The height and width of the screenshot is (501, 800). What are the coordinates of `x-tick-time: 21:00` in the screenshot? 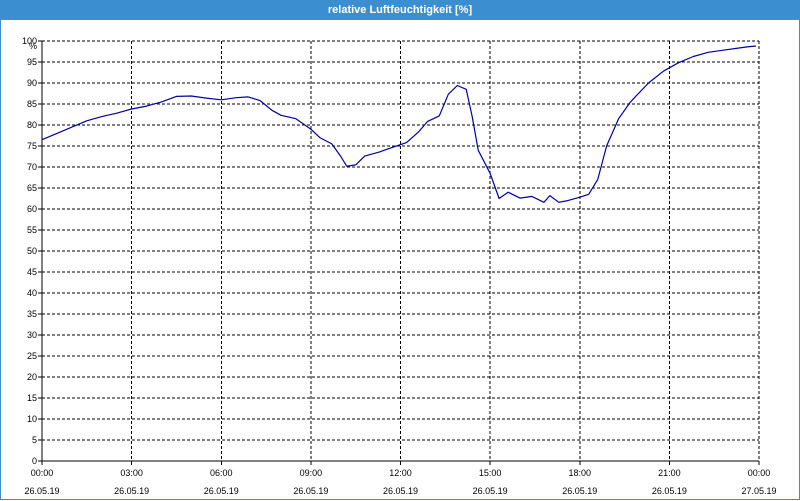 It's located at (669, 473).